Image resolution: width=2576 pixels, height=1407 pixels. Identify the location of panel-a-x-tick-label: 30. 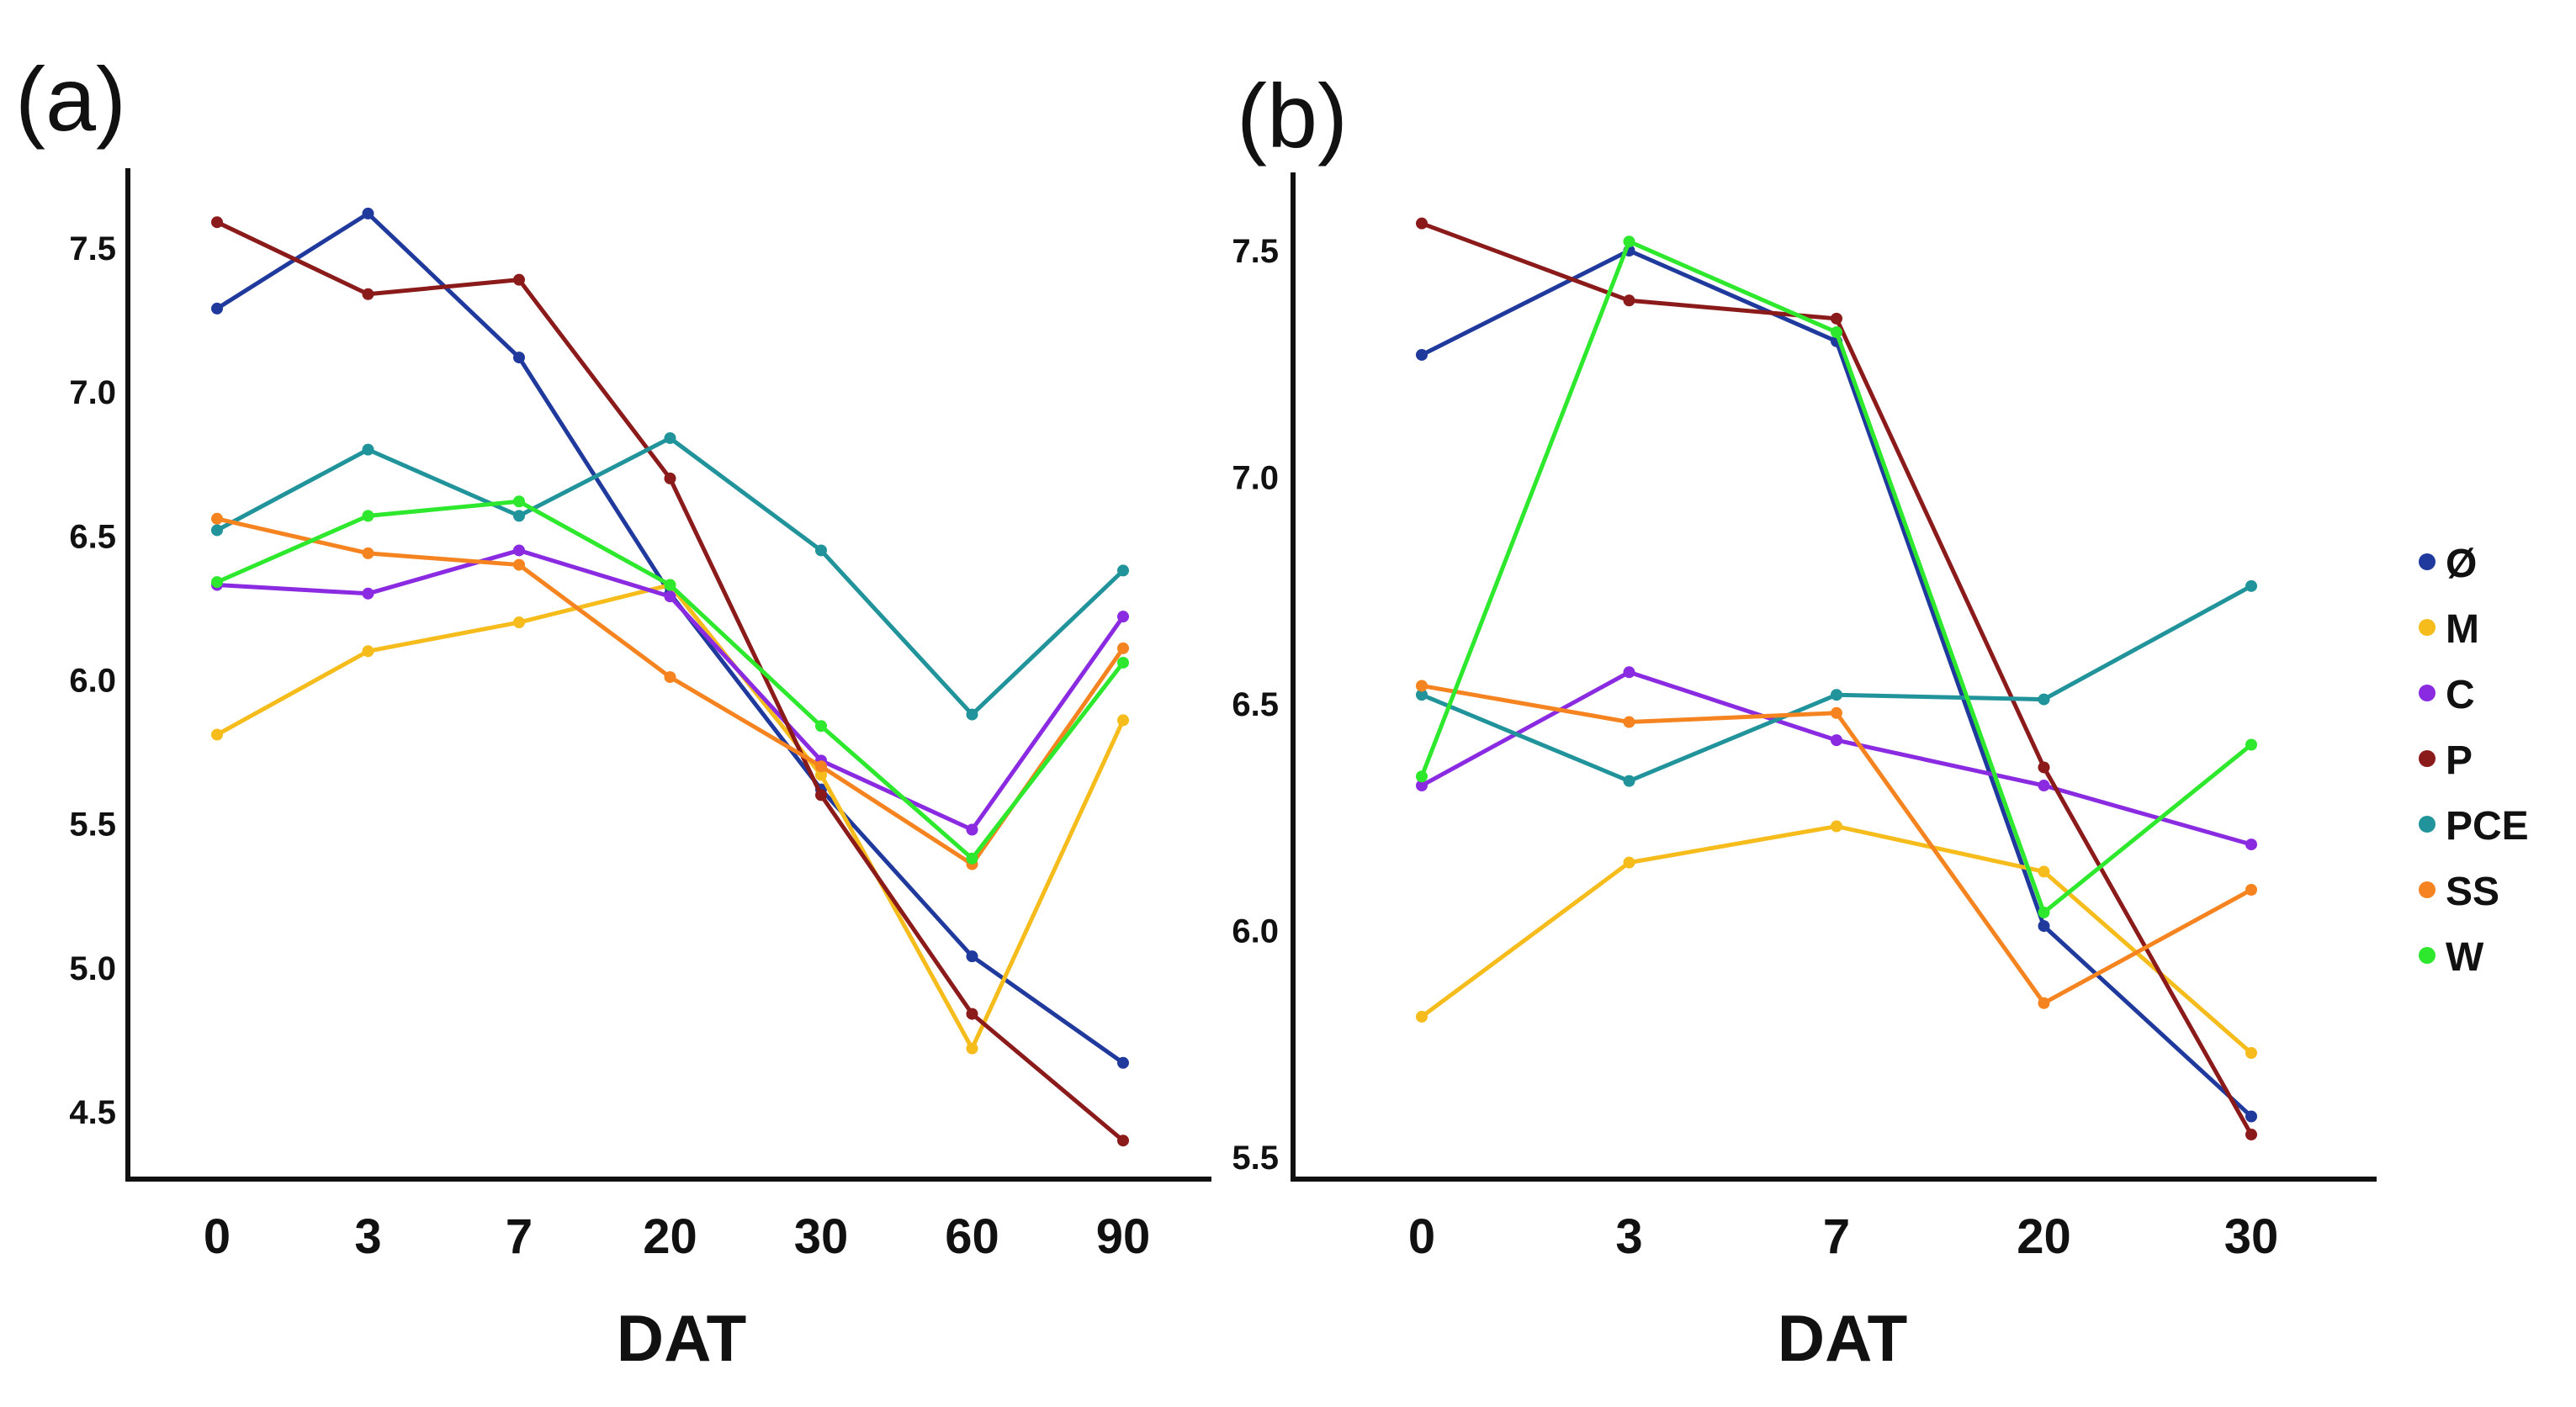
(821, 1236).